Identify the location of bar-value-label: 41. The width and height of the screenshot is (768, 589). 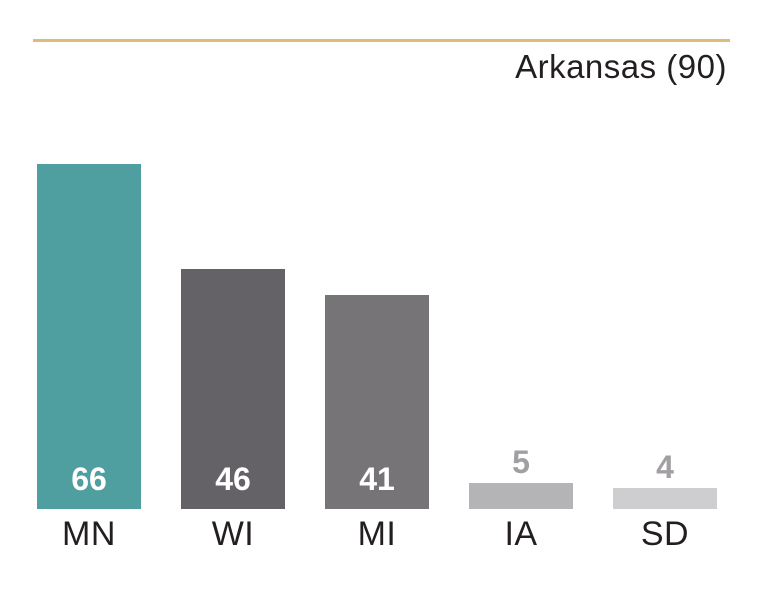
(377, 478).